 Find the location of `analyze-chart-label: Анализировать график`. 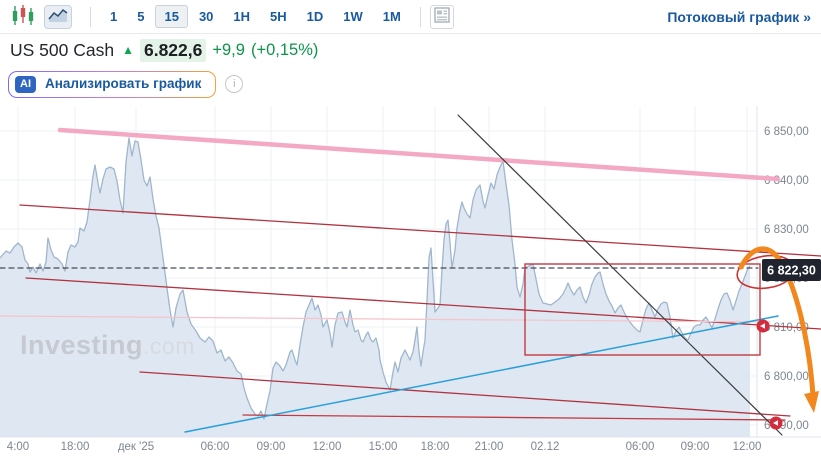

analyze-chart-label: Анализировать график is located at coordinates (123, 84).